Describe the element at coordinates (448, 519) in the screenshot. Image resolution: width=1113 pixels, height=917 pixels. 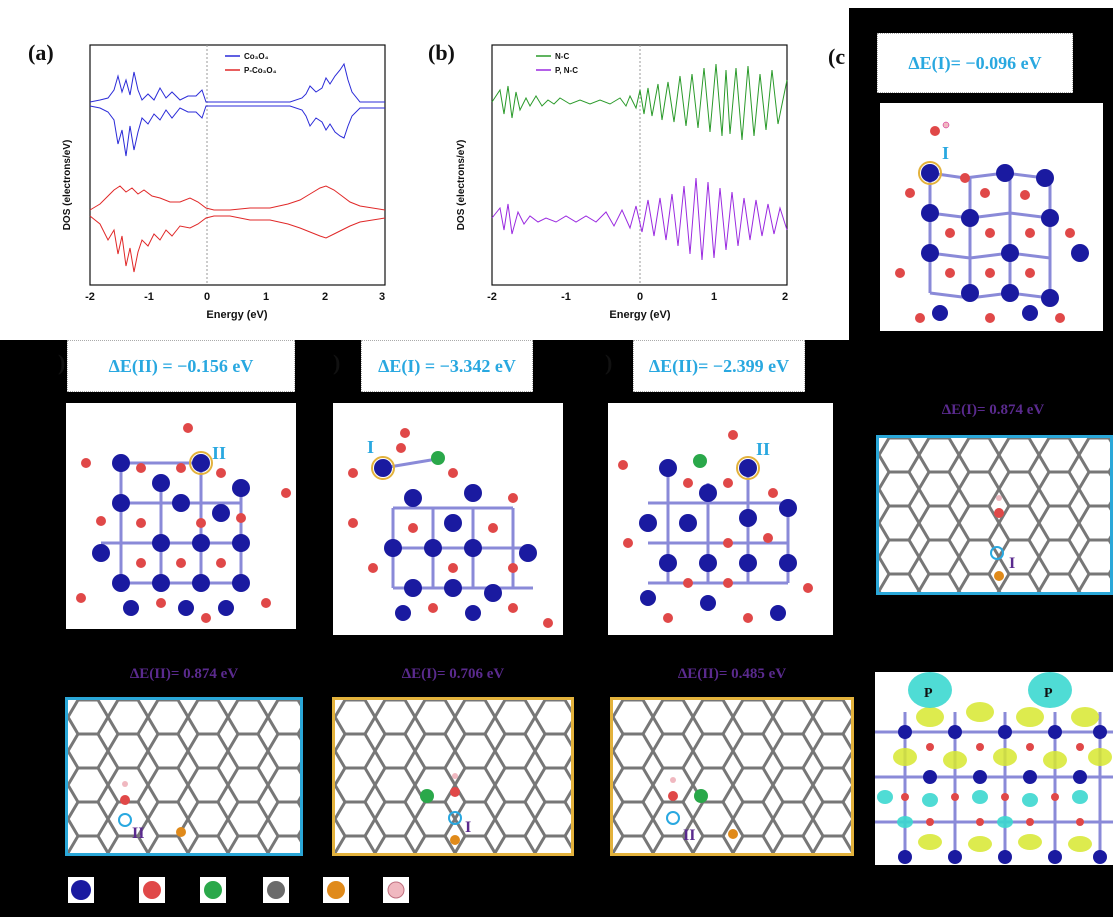
I see `structure-e: I` at that location.